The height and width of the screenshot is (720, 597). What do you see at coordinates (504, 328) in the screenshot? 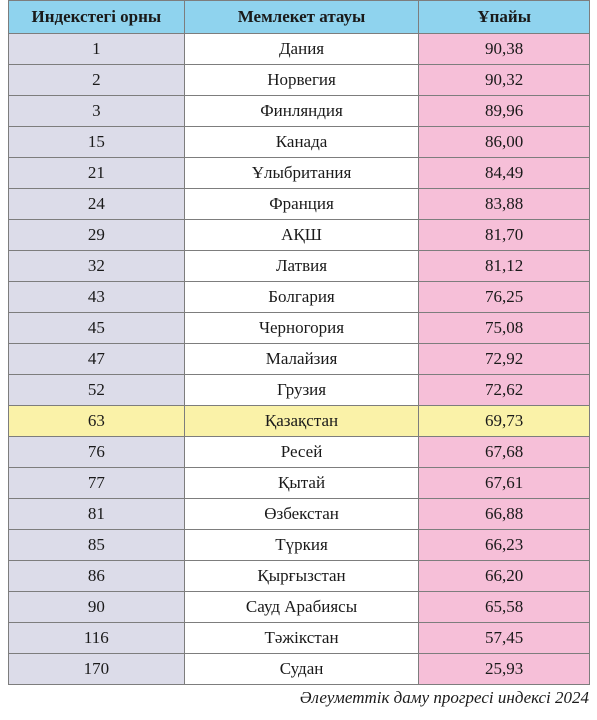
I see `score-cell: 75,08` at bounding box center [504, 328].